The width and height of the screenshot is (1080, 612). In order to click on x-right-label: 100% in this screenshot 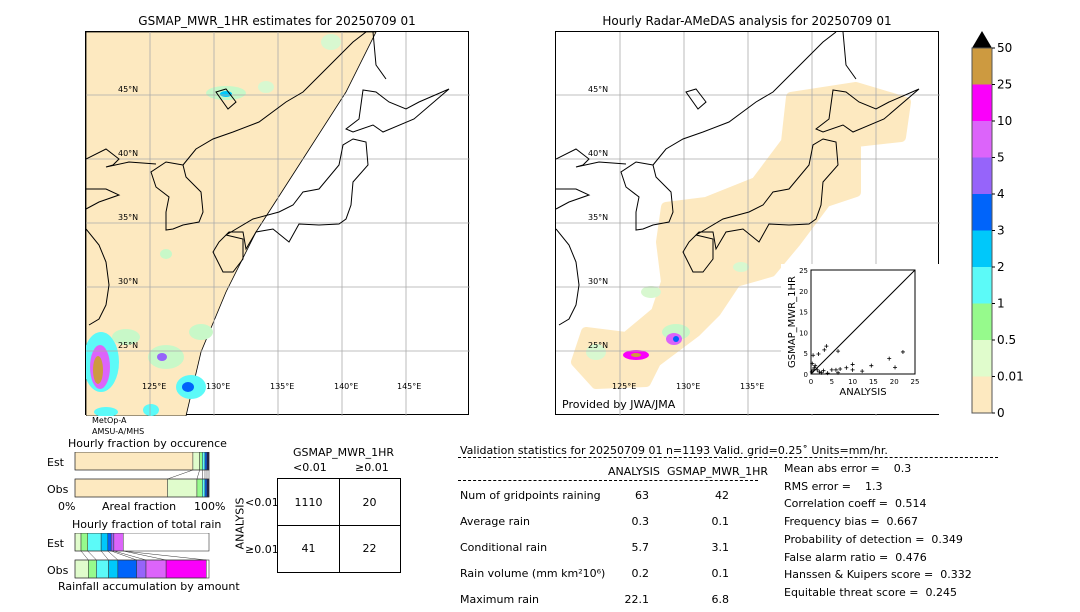, I will do `click(210, 506)`.